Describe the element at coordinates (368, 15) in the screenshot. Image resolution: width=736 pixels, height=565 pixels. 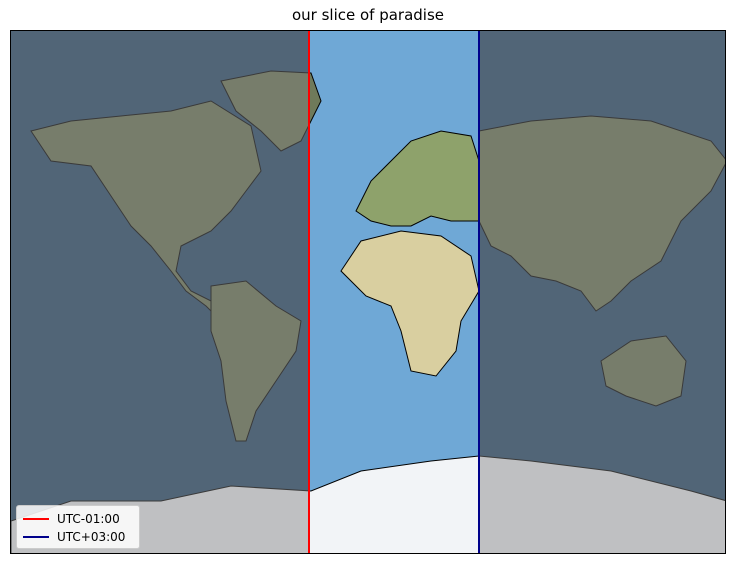
I see `map-title: our slice of paradise` at that location.